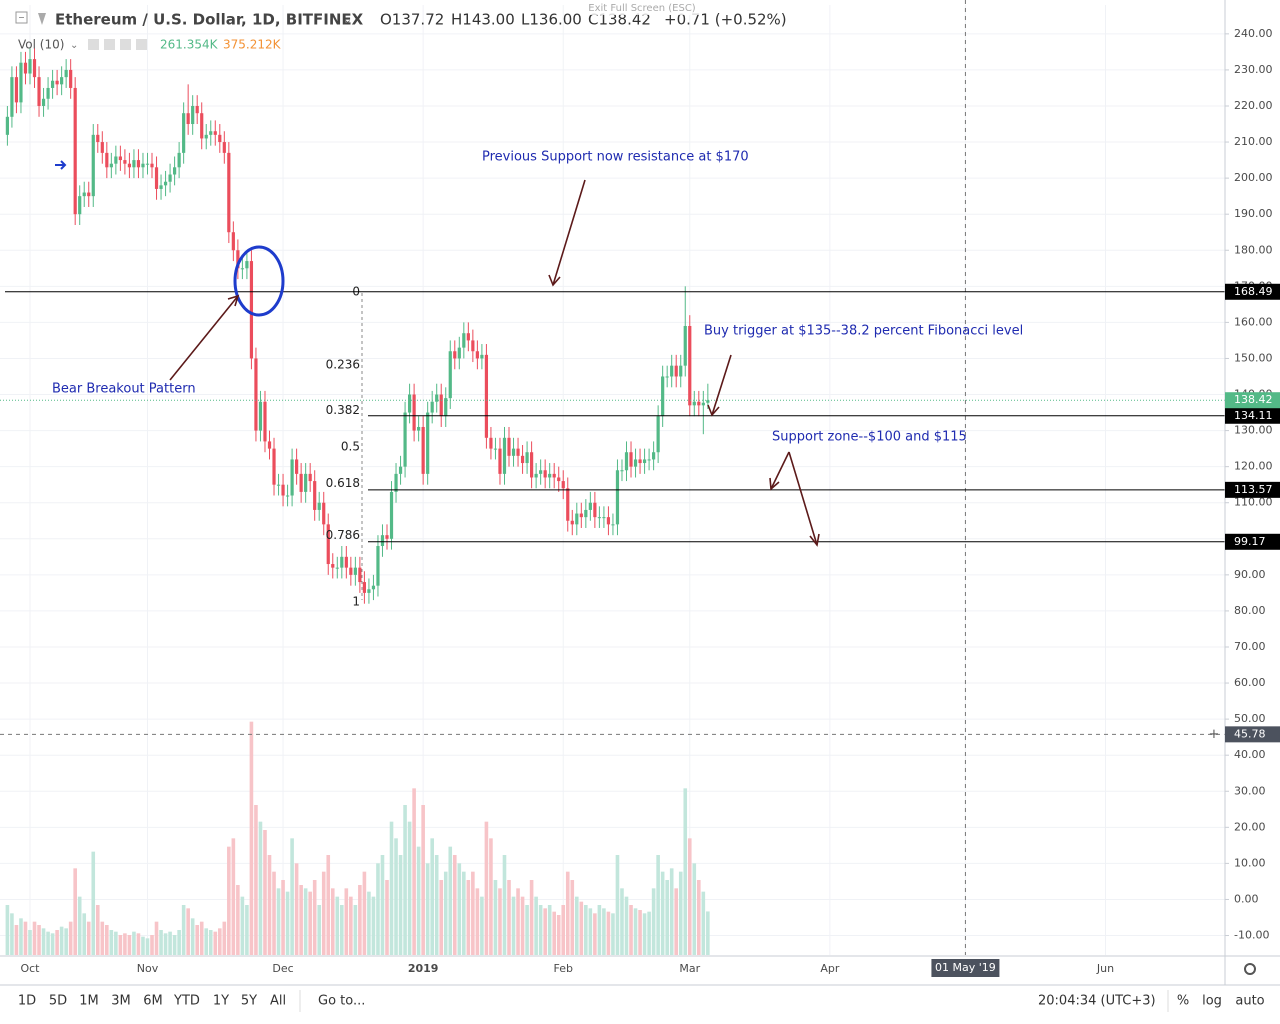 This screenshot has width=1280, height=1024. I want to click on range-button: 5Y, so click(249, 1001).